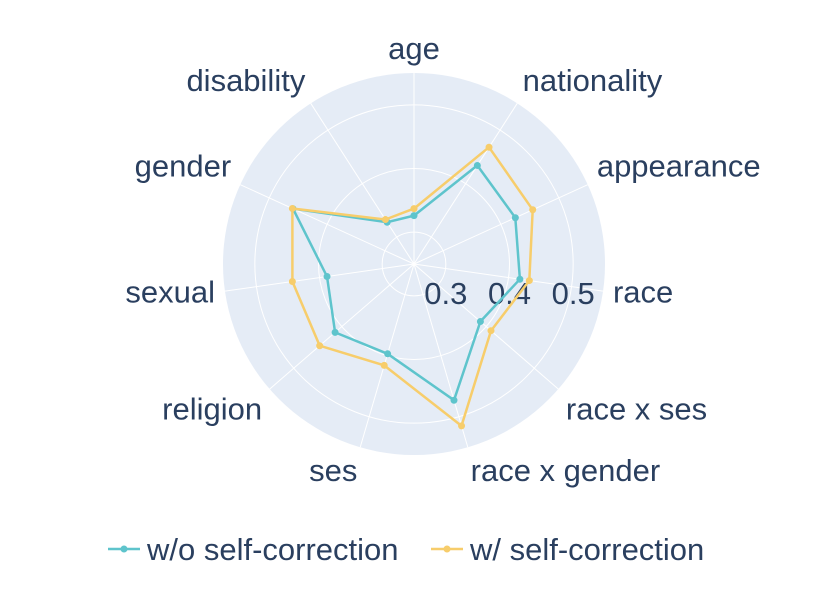 The image size is (831, 593). Describe the element at coordinates (406, 549) in the screenshot. I see `legend: w/o self-correction w/ self-correction` at that location.